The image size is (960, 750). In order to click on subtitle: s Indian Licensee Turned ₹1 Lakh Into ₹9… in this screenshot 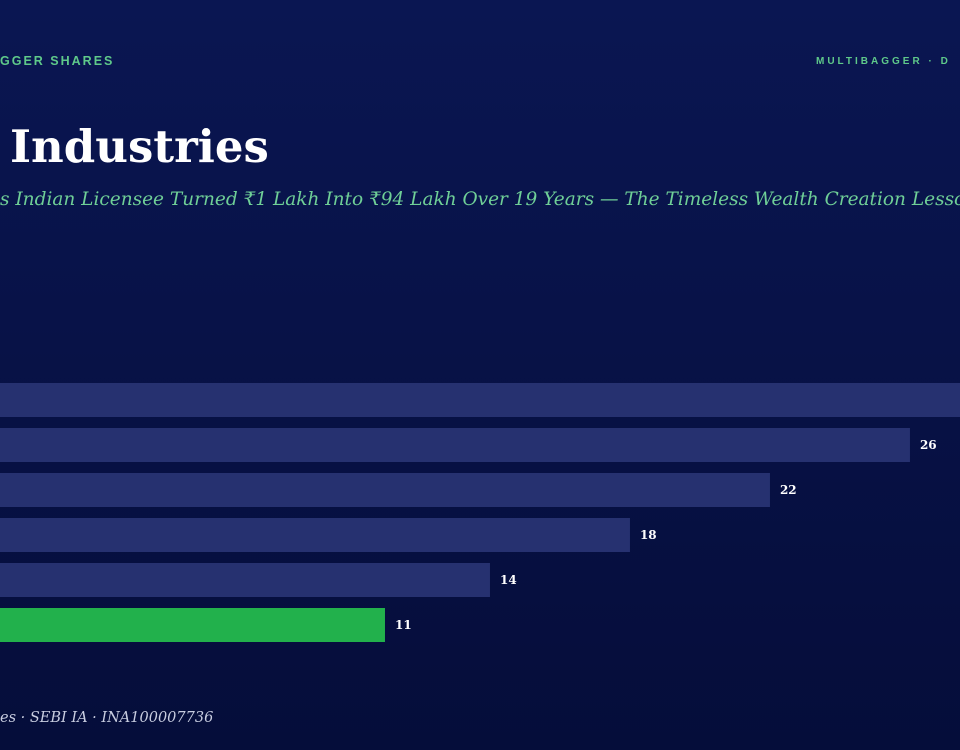, I will do `click(480, 199)`.